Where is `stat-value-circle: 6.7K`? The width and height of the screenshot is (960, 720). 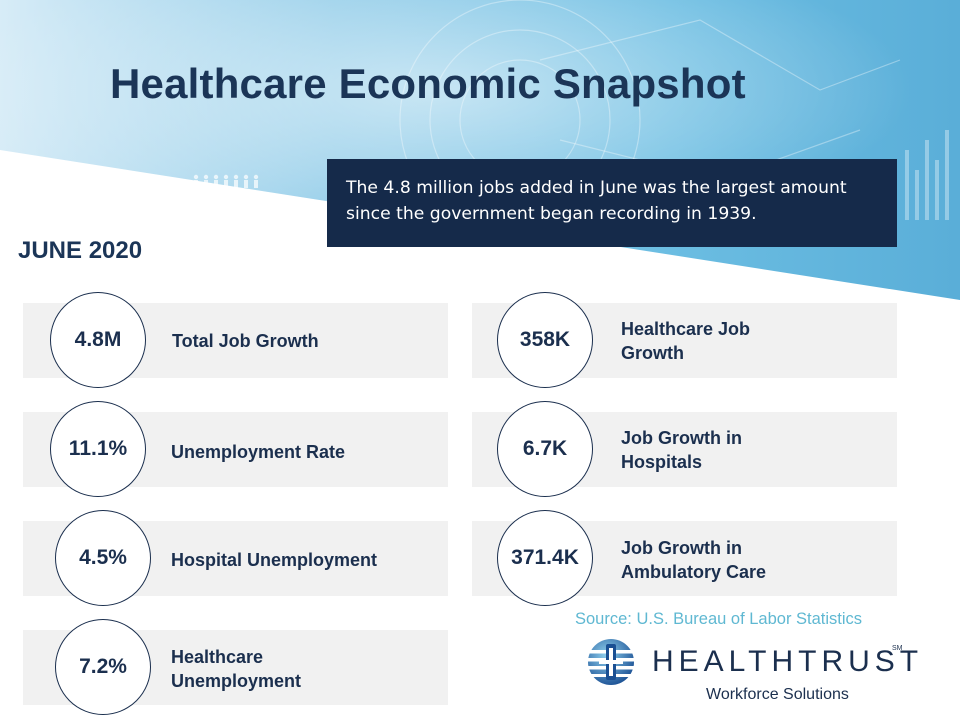
stat-value-circle: 6.7K is located at coordinates (545, 449).